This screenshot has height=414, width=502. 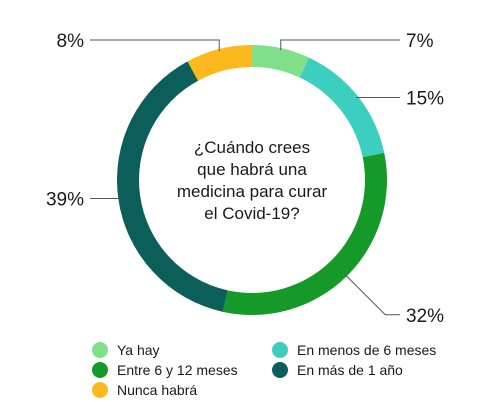 I want to click on slice-en-mas-de-1-ano, so click(x=172, y=186).